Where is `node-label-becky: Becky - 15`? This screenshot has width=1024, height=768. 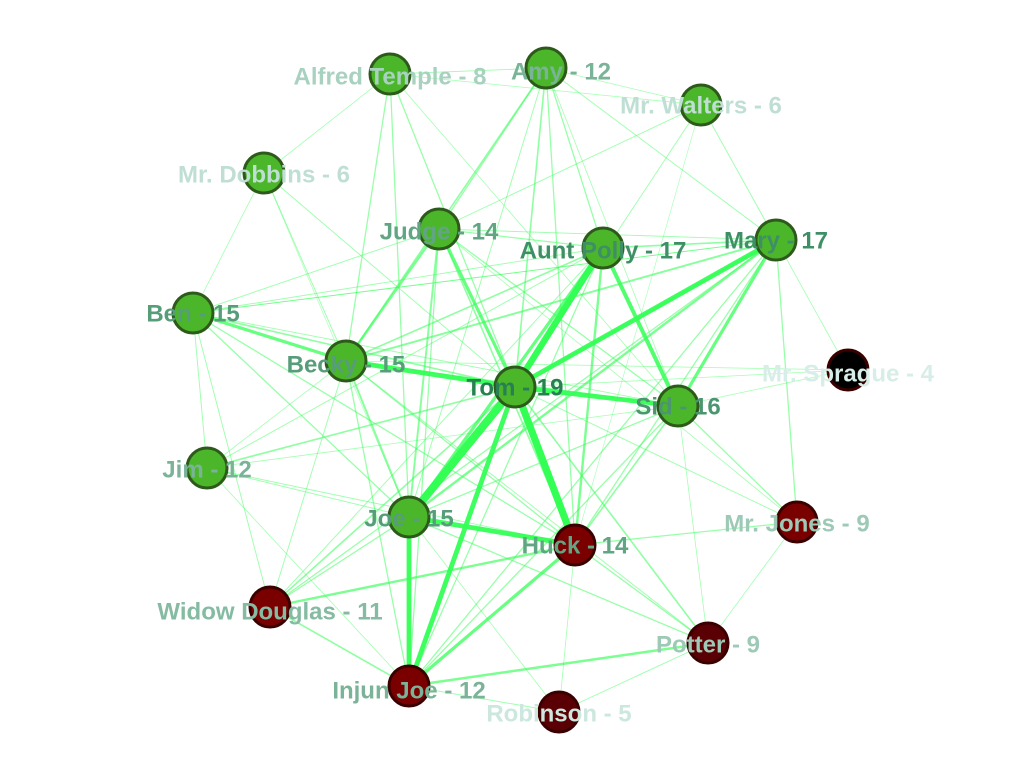 node-label-becky: Becky - 15 is located at coordinates (346, 364).